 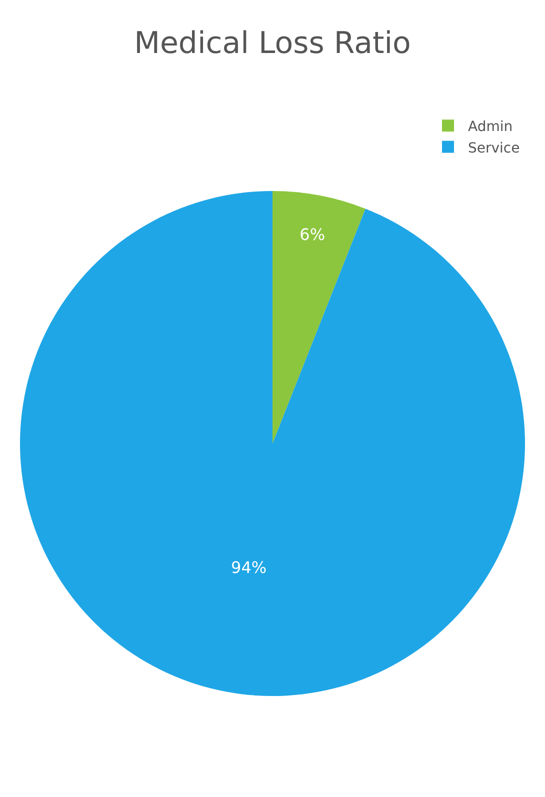 What do you see at coordinates (313, 234) in the screenshot?
I see `data-label: 6%` at bounding box center [313, 234].